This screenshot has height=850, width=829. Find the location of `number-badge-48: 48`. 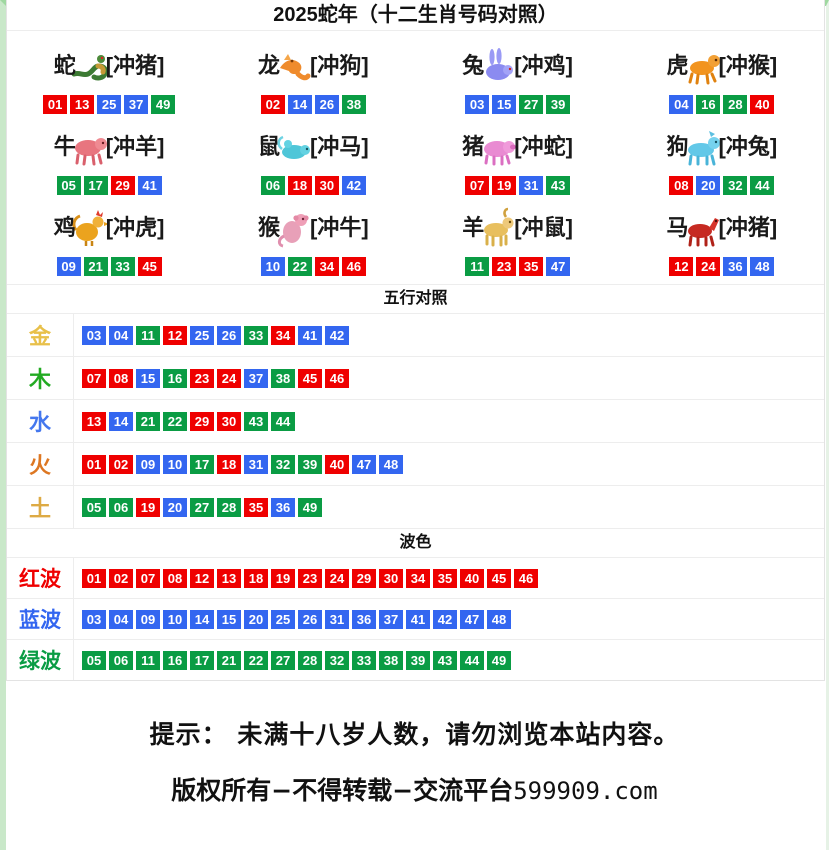

number-badge-48: 48 is located at coordinates (391, 464).